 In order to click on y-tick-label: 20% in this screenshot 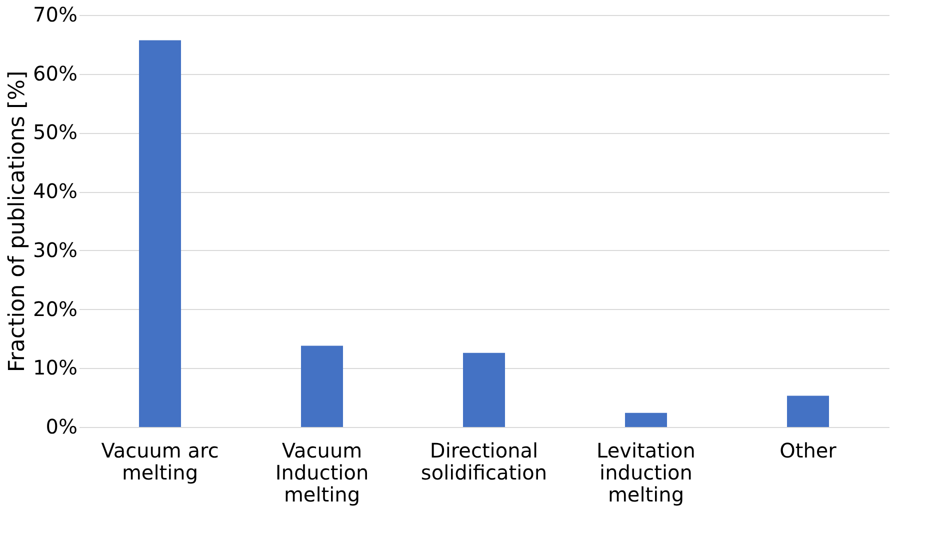, I will do `click(55, 308)`.